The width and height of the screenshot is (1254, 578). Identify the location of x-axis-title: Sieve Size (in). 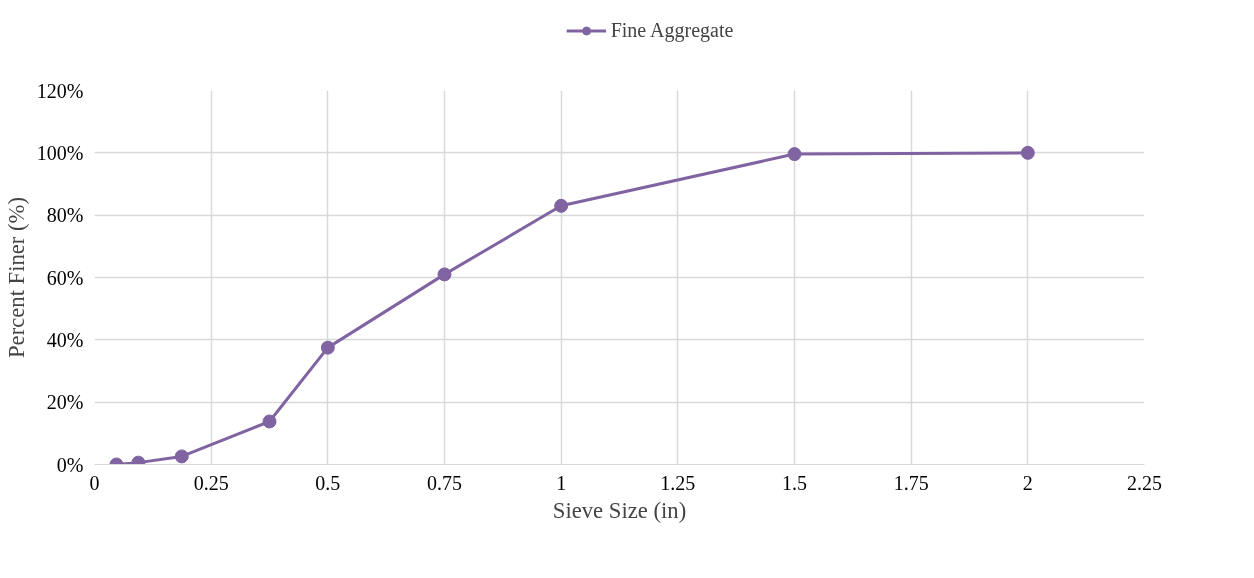
(619, 510).